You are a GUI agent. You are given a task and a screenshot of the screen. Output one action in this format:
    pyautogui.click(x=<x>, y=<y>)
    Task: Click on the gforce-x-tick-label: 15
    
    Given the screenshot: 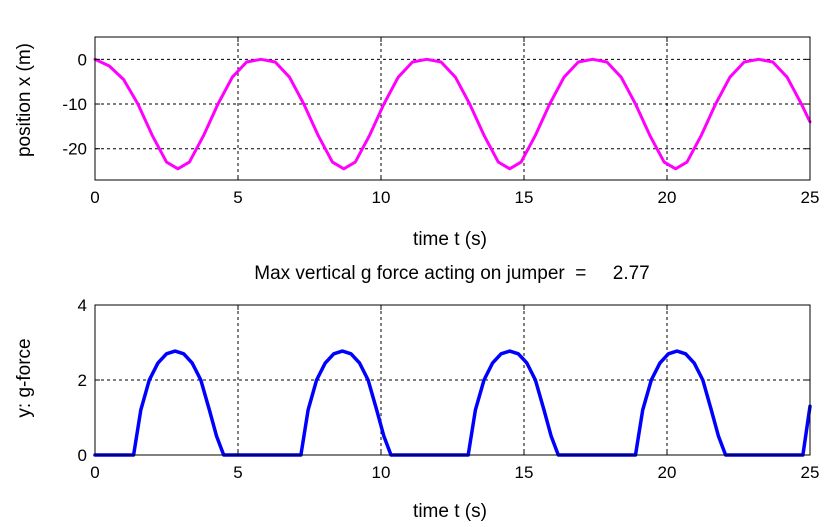 What is the action you would take?
    pyautogui.click(x=524, y=472)
    